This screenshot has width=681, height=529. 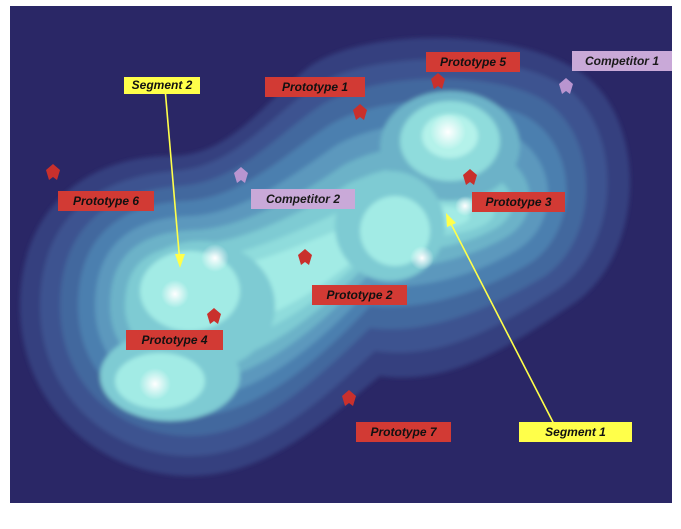 I want to click on prototype-6-label: Prototype 6, so click(x=106, y=201).